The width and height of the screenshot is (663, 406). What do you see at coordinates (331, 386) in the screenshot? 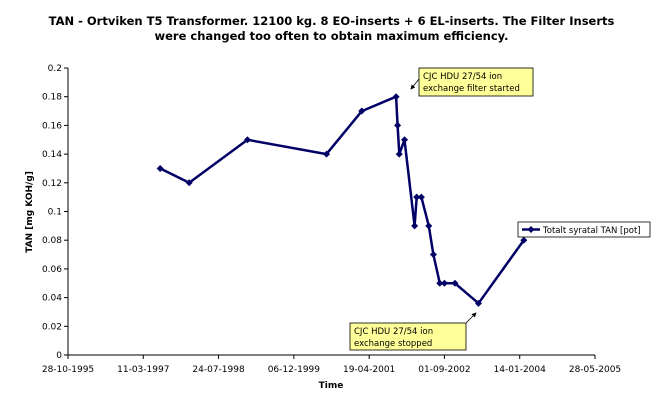
I see `x-axis-label: Time` at bounding box center [331, 386].